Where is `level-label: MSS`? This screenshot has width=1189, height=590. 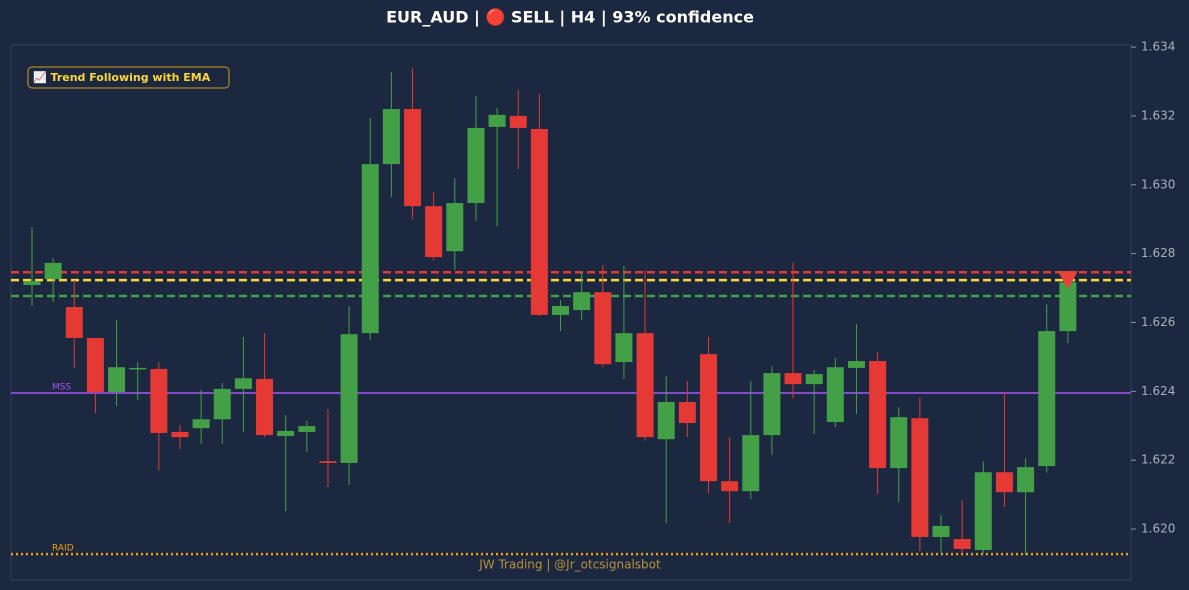 level-label: MSS is located at coordinates (61, 388).